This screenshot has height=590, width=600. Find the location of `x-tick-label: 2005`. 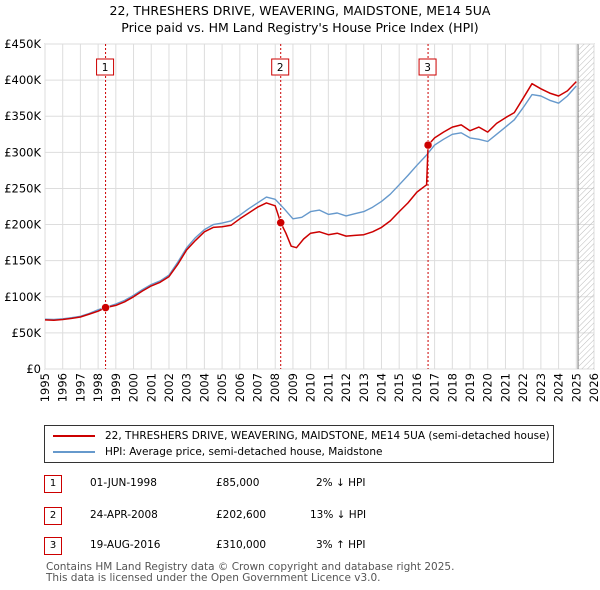

x-tick-label: 2005 is located at coordinates (222, 387).